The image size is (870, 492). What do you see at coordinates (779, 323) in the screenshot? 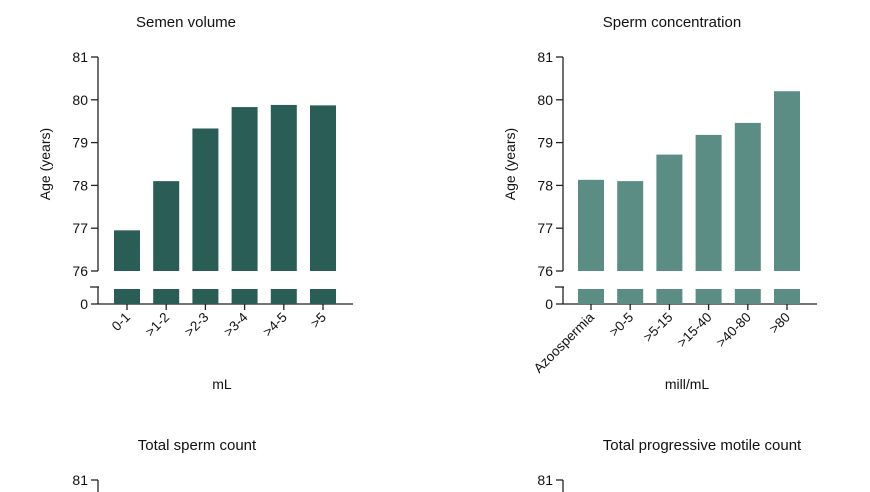
I see `x-tick-label-2-6: >80` at bounding box center [779, 323].